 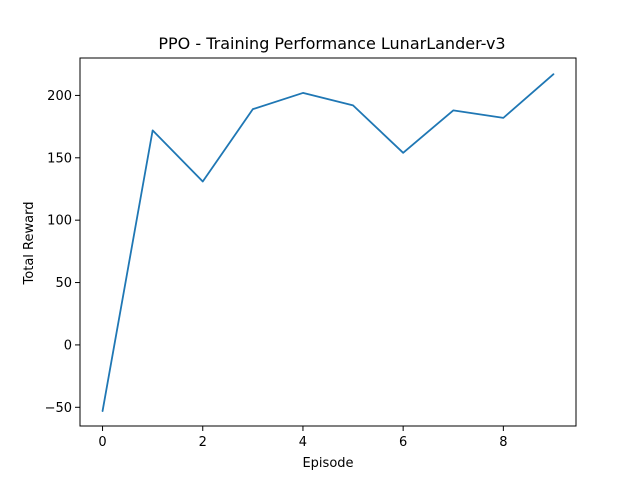 I want to click on x-tick-label: 6, so click(x=403, y=442).